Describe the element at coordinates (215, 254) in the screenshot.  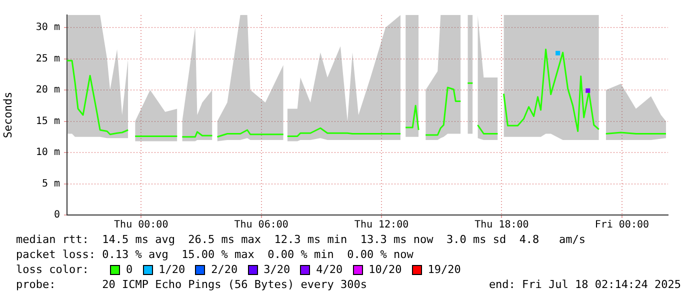
I see `text: packet loss: 0.13 % avg 15.00 % max 0.00 % min 0.00 % now` at that location.